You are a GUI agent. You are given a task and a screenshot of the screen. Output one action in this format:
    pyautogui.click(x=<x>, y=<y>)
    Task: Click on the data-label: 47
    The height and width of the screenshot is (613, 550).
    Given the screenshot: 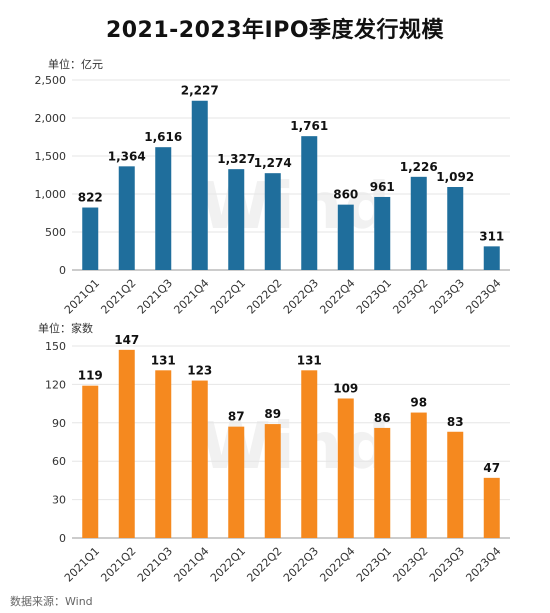 What is the action you would take?
    pyautogui.click(x=491, y=468)
    